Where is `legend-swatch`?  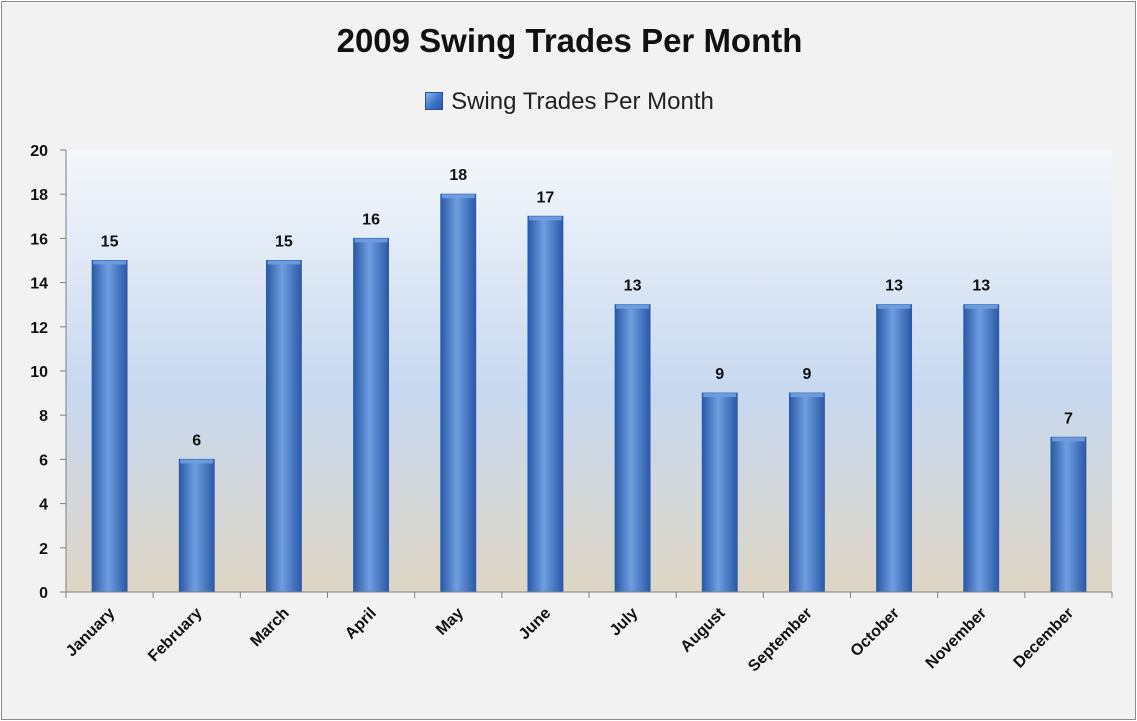 legend-swatch is located at coordinates (434, 101).